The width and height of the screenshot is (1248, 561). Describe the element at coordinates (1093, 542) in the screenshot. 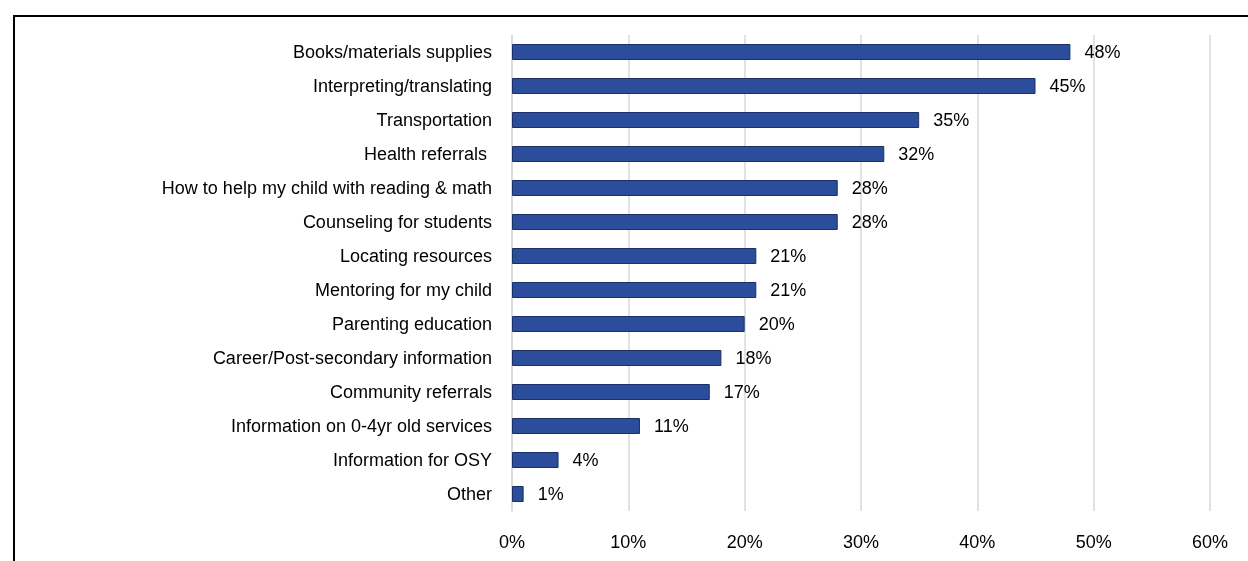

I see `x-tick-label: 50%` at that location.